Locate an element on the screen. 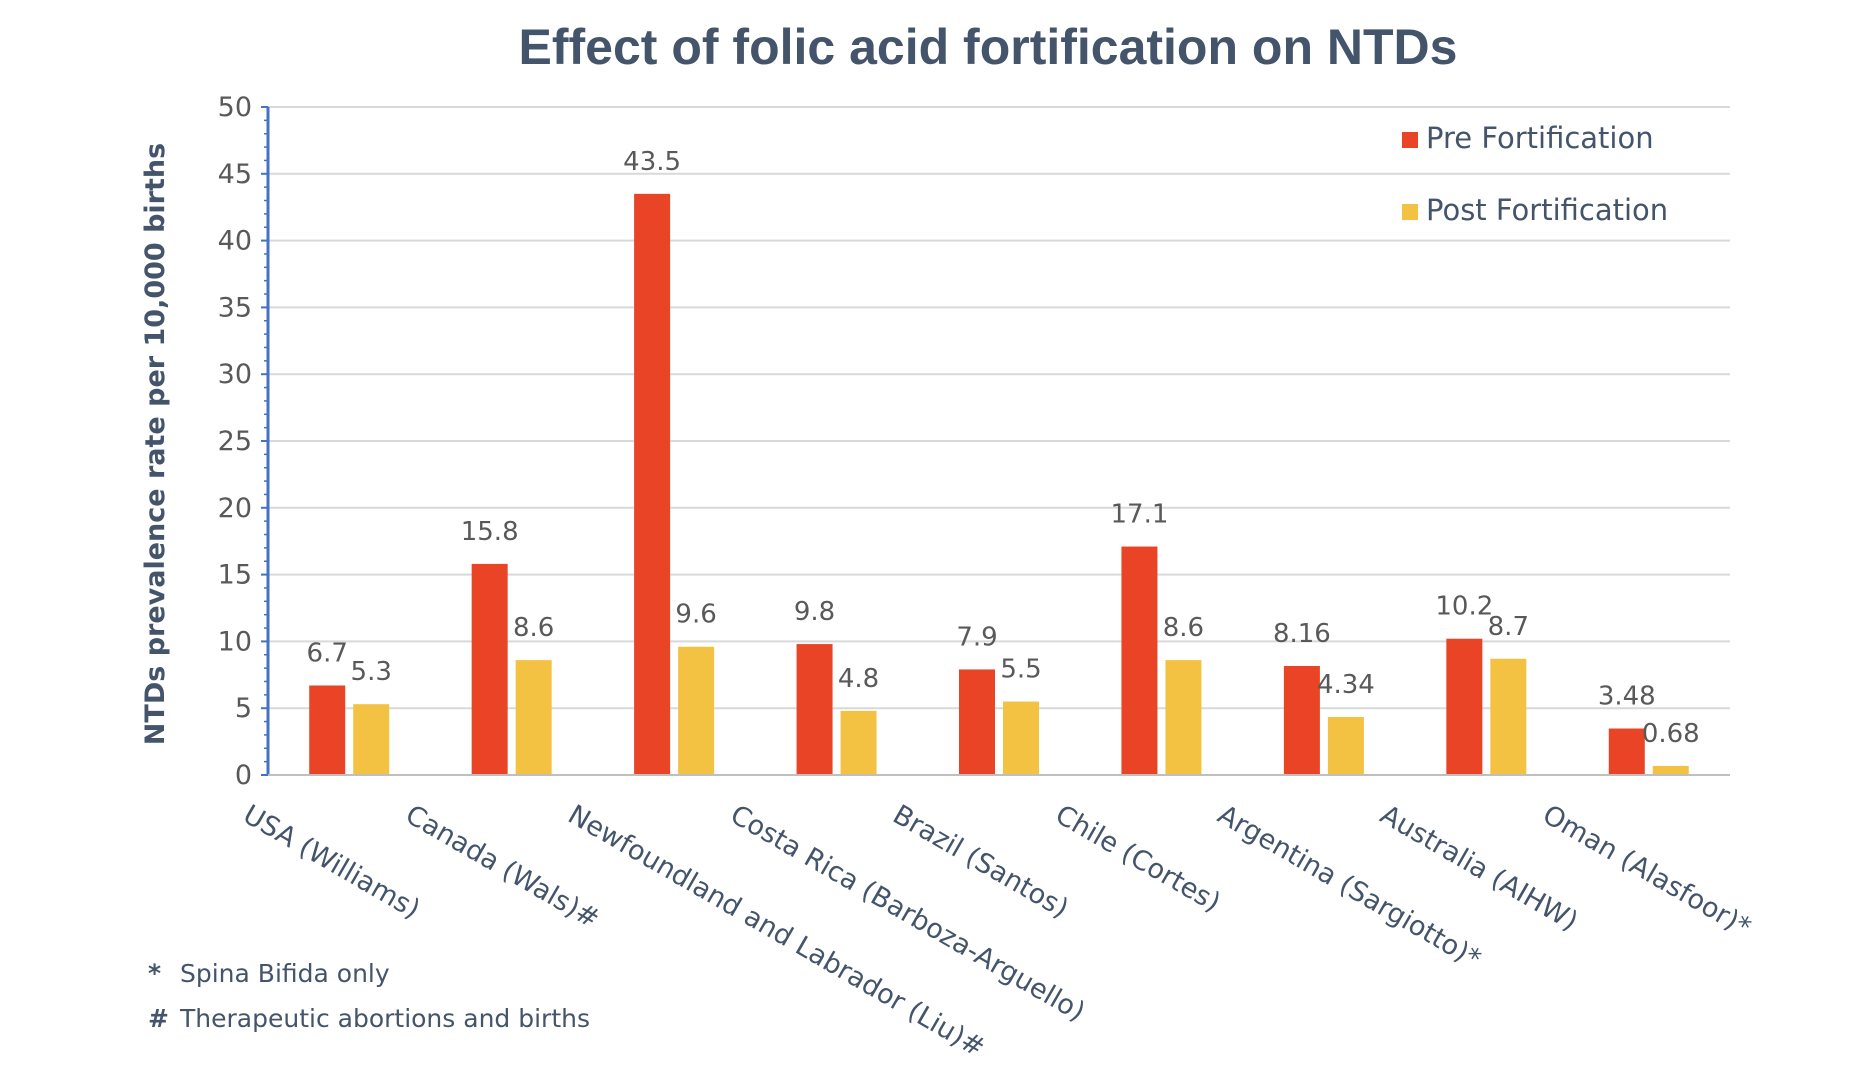  data-label: 10.2 is located at coordinates (1464, 607).